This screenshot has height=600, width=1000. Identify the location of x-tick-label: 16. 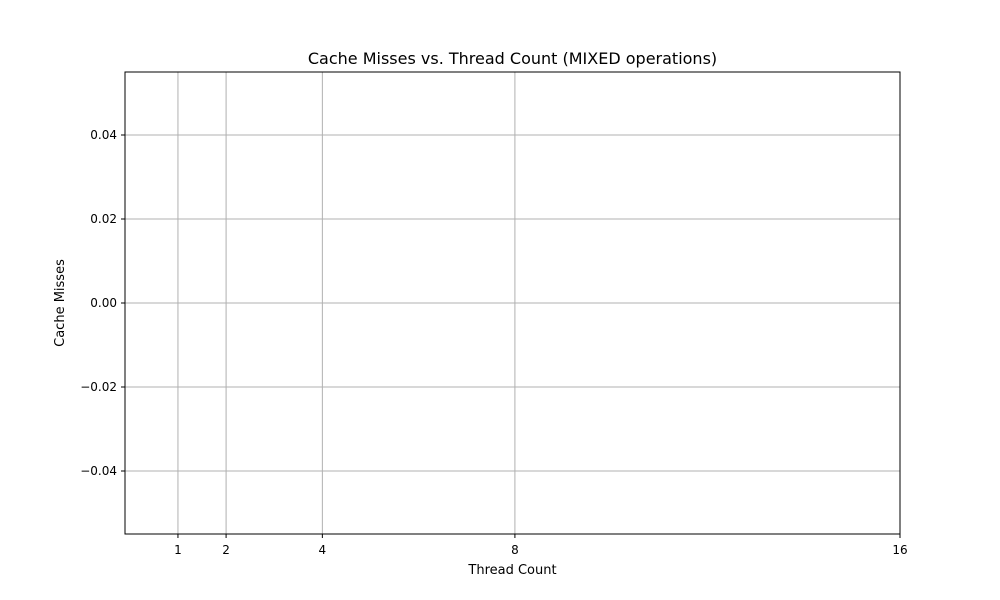
(899, 550).